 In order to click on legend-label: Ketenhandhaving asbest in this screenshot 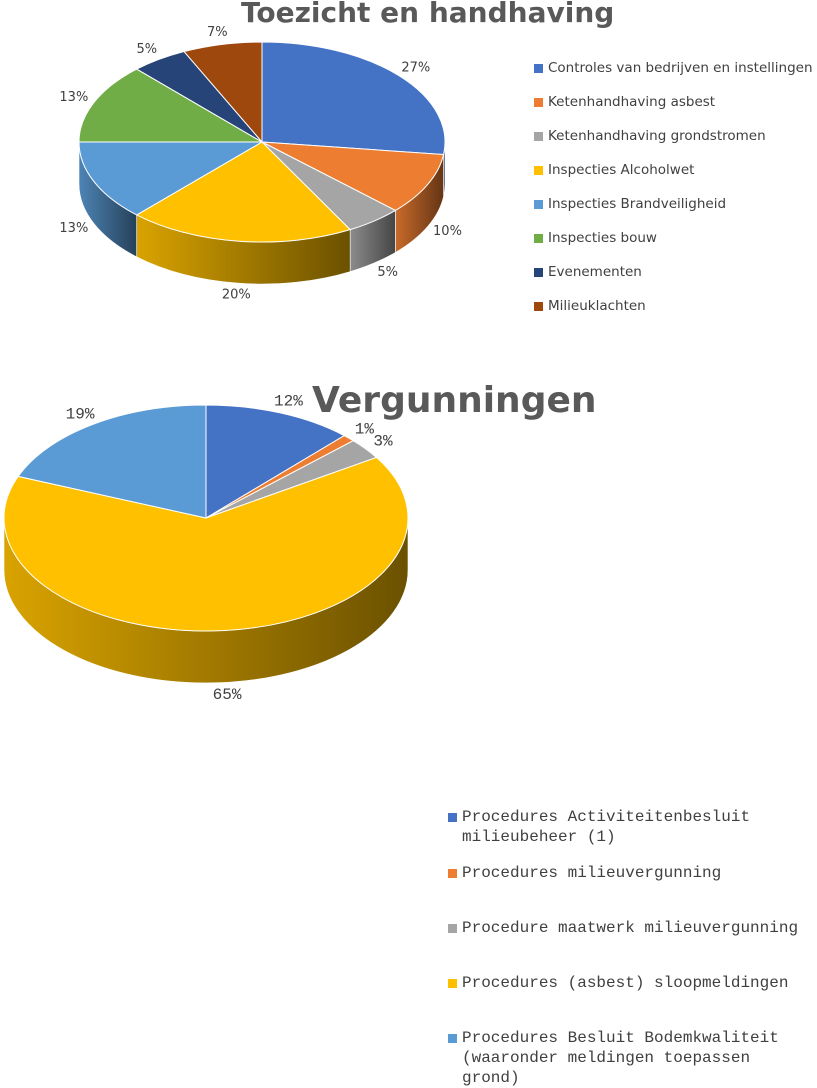, I will do `click(632, 102)`.